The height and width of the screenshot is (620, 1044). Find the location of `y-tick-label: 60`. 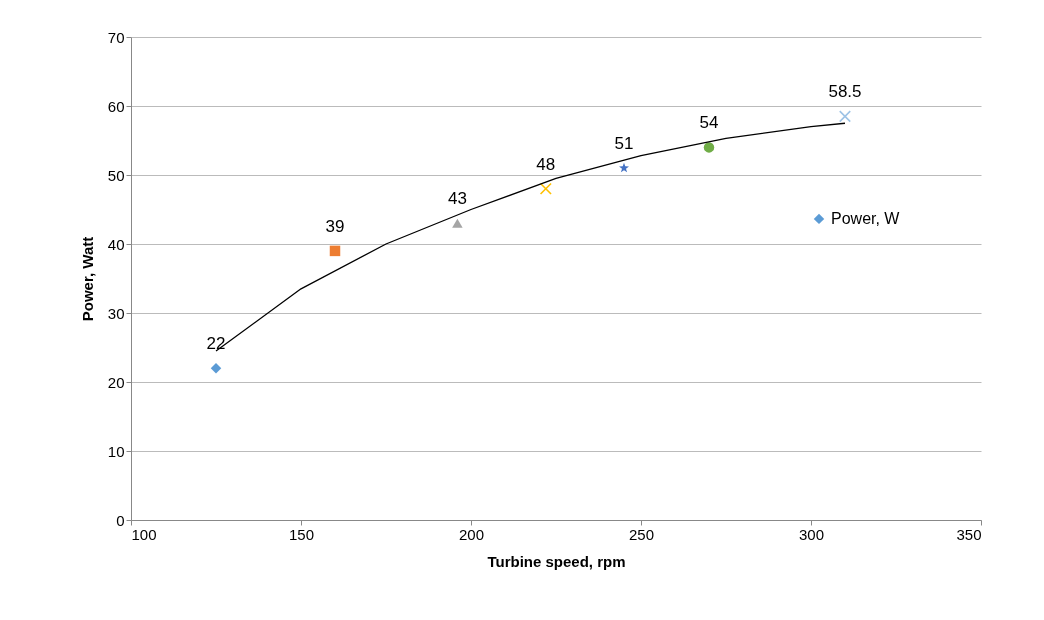

y-tick-label: 60 is located at coordinates (116, 106).